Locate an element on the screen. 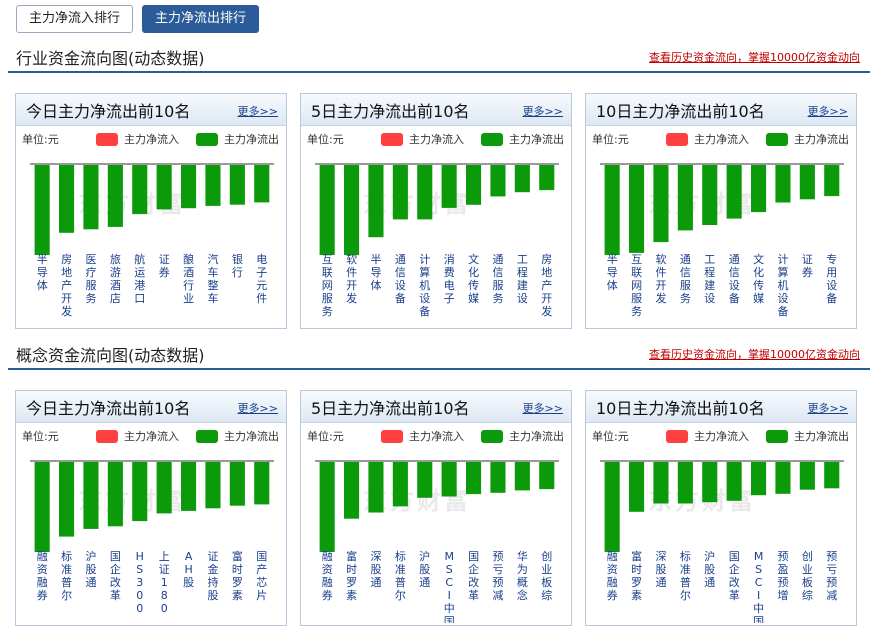  category-label: 银行 is located at coordinates (237, 265).